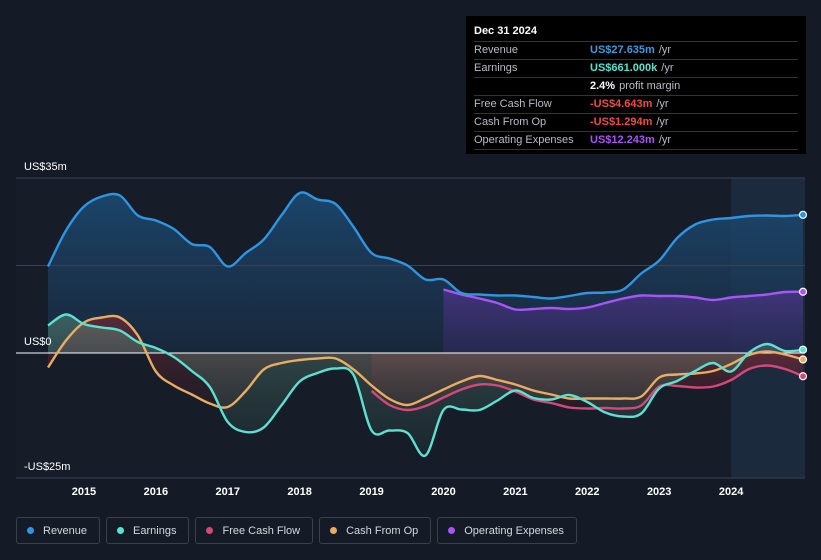  Describe the element at coordinates (496, 50) in the screenshot. I see `tooltip-row-label: Revenue` at that location.